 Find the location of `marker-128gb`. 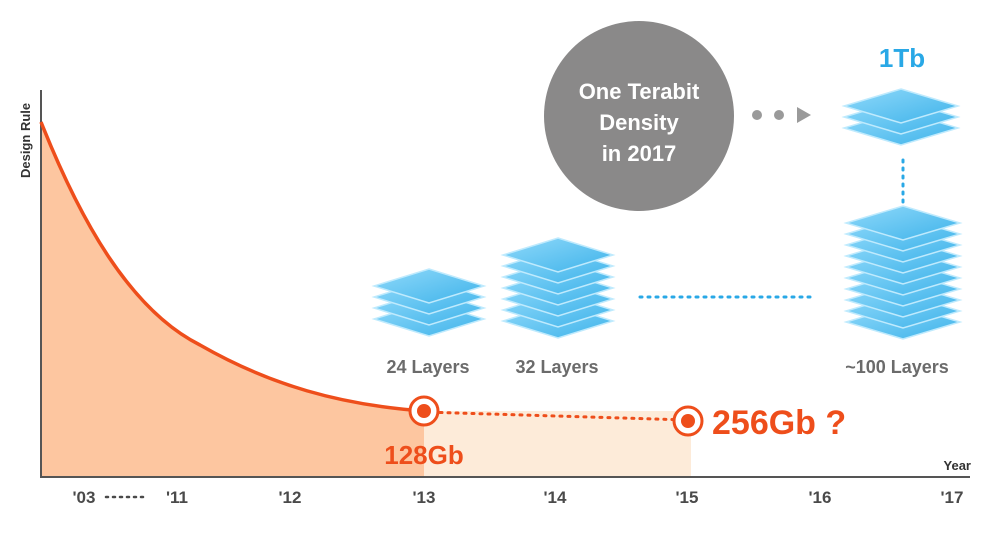

marker-128gb is located at coordinates (424, 411).